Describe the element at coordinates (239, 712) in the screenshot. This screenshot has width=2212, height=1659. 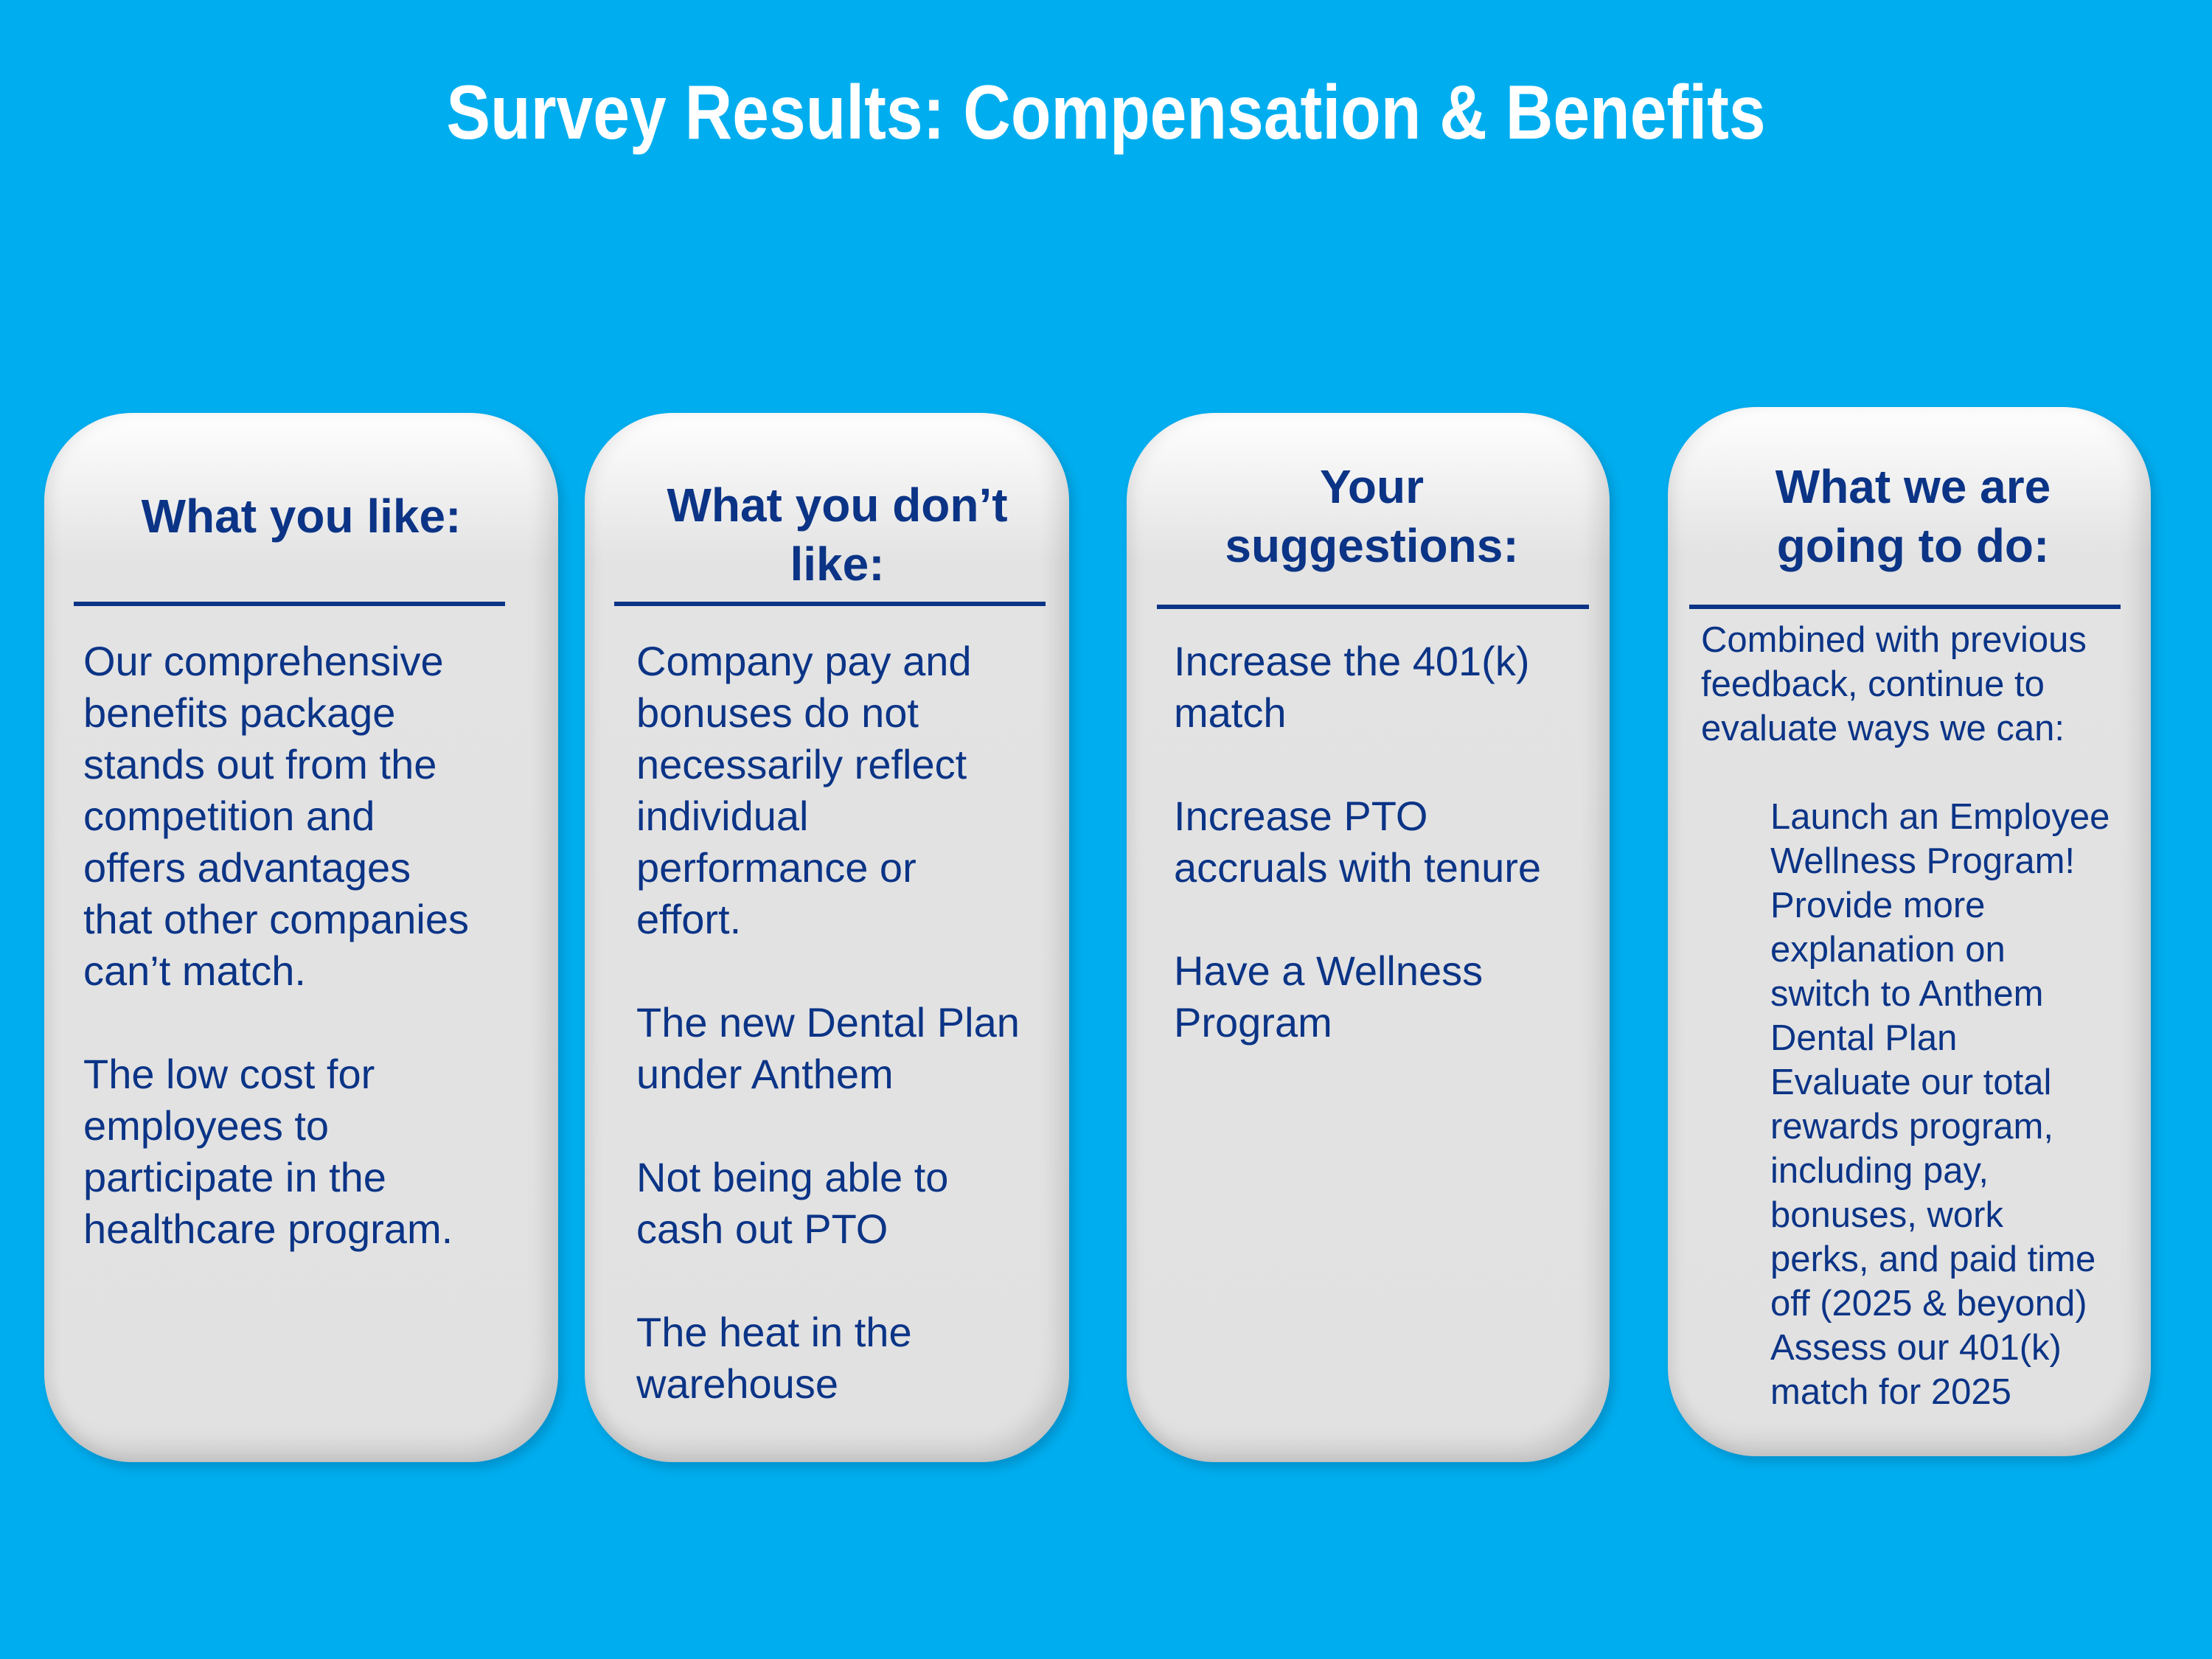
I see `body-line: benefits package` at that location.